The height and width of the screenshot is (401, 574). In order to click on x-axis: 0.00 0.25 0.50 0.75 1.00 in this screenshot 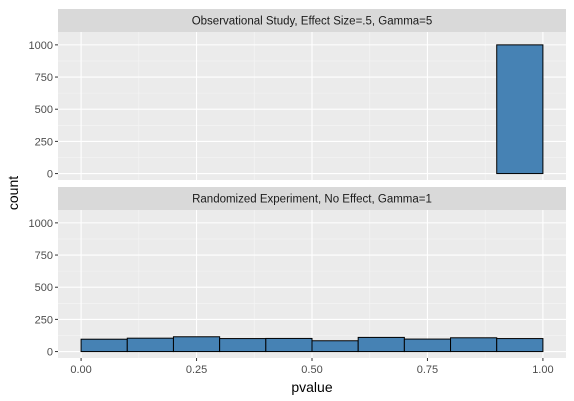, I will do `click(312, 367)`.